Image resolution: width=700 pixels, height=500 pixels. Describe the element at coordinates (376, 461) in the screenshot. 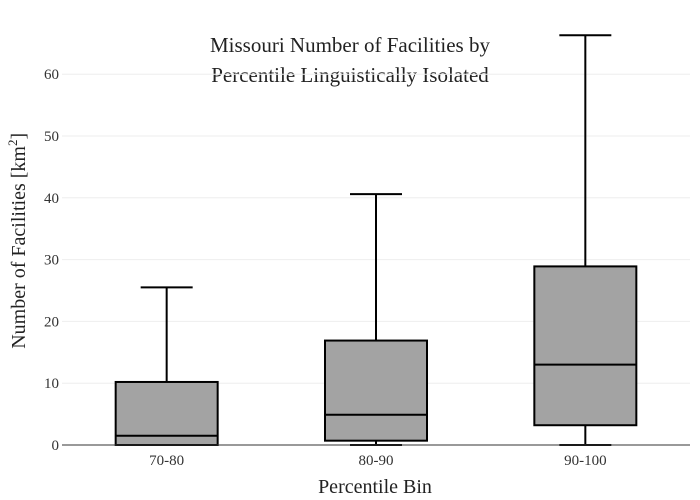

I see `x-tick-label: 80-90` at that location.